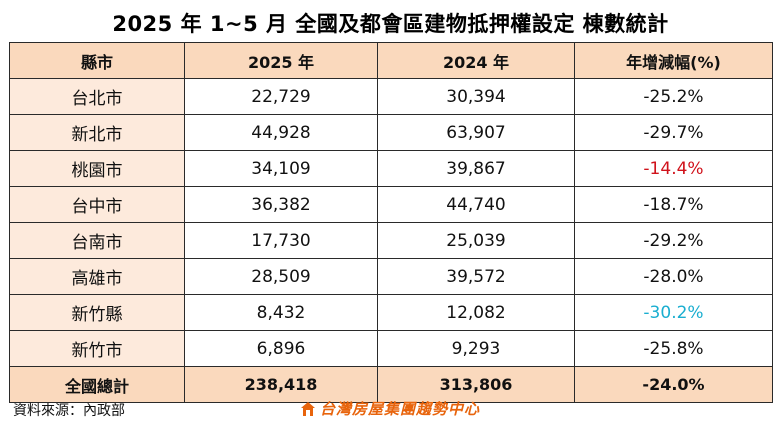 This screenshot has width=781, height=422. I want to click on value-2024-cell: 44,740, so click(476, 204).